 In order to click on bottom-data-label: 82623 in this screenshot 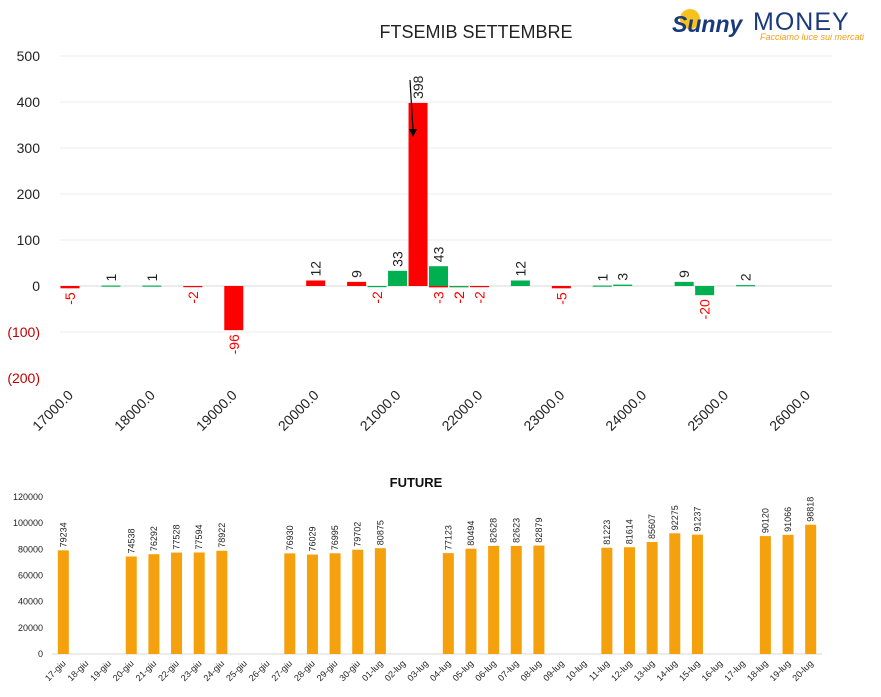, I will do `click(516, 530)`.